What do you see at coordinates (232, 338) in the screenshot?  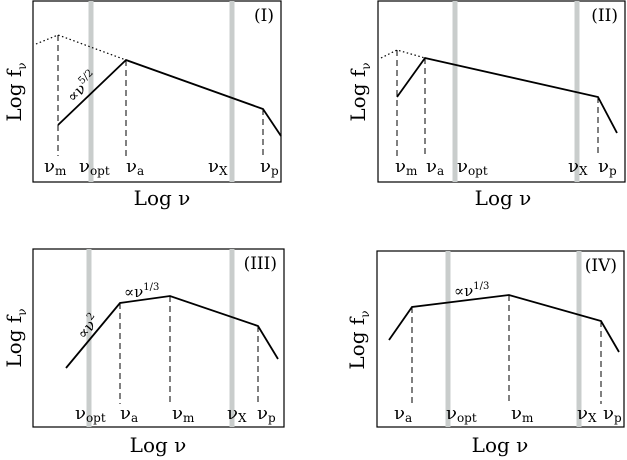 I see `panel-3-xray-band` at bounding box center [232, 338].